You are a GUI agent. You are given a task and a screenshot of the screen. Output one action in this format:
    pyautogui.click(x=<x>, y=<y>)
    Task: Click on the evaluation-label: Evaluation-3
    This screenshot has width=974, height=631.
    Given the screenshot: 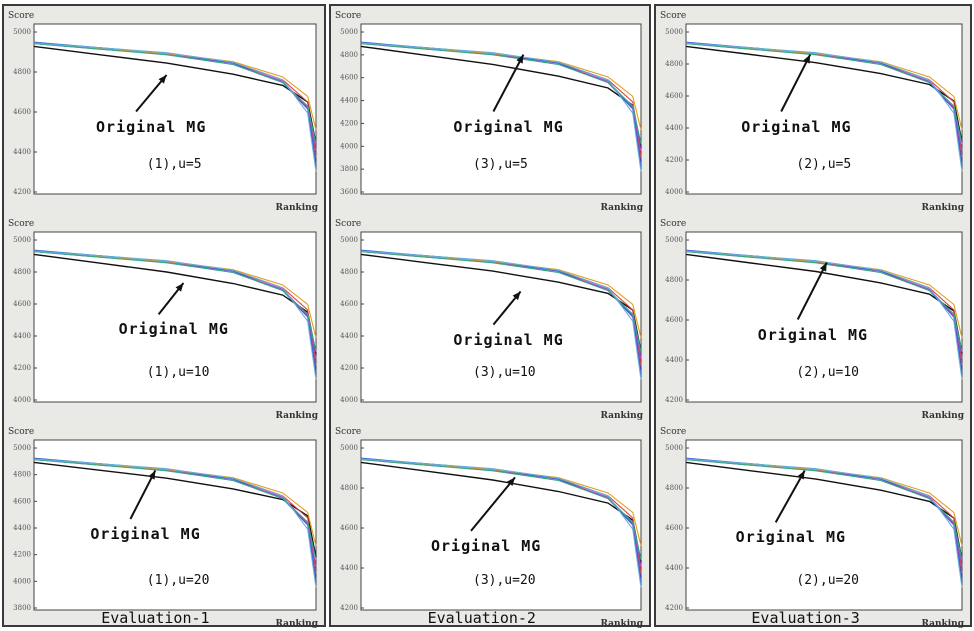 What is the action you would take?
    pyautogui.click(x=805, y=618)
    